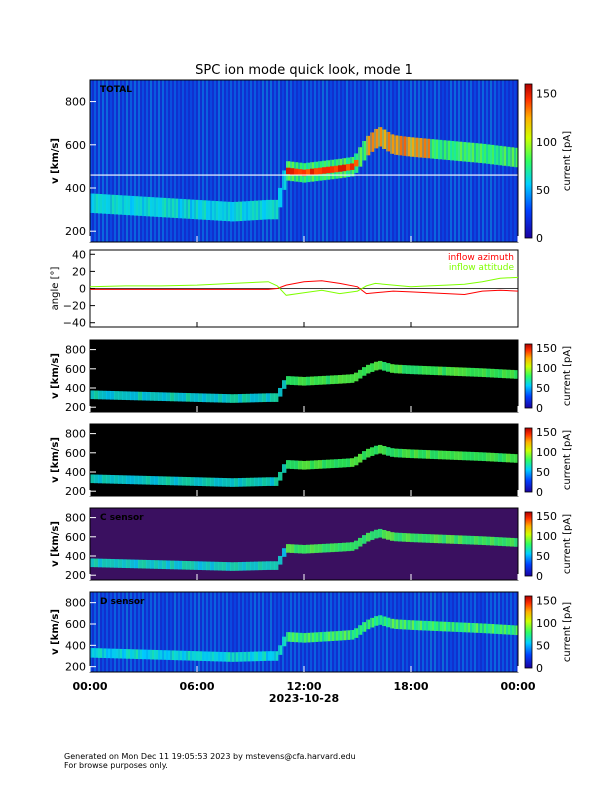 The image size is (612, 792). Describe the element at coordinates (304, 70) in the screenshot. I see `figure-title: SPC ion mode quick look, mode 1` at that location.